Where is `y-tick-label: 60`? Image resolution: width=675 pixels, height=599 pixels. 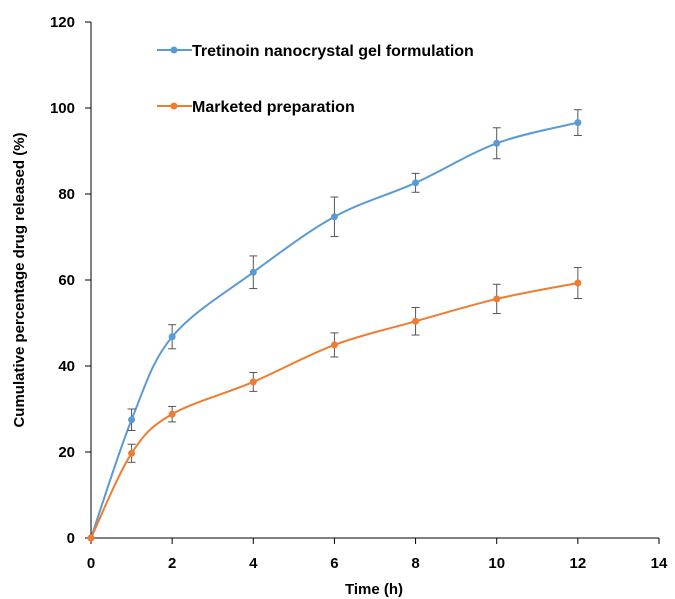 y-tick-label: 60 is located at coordinates (66, 280).